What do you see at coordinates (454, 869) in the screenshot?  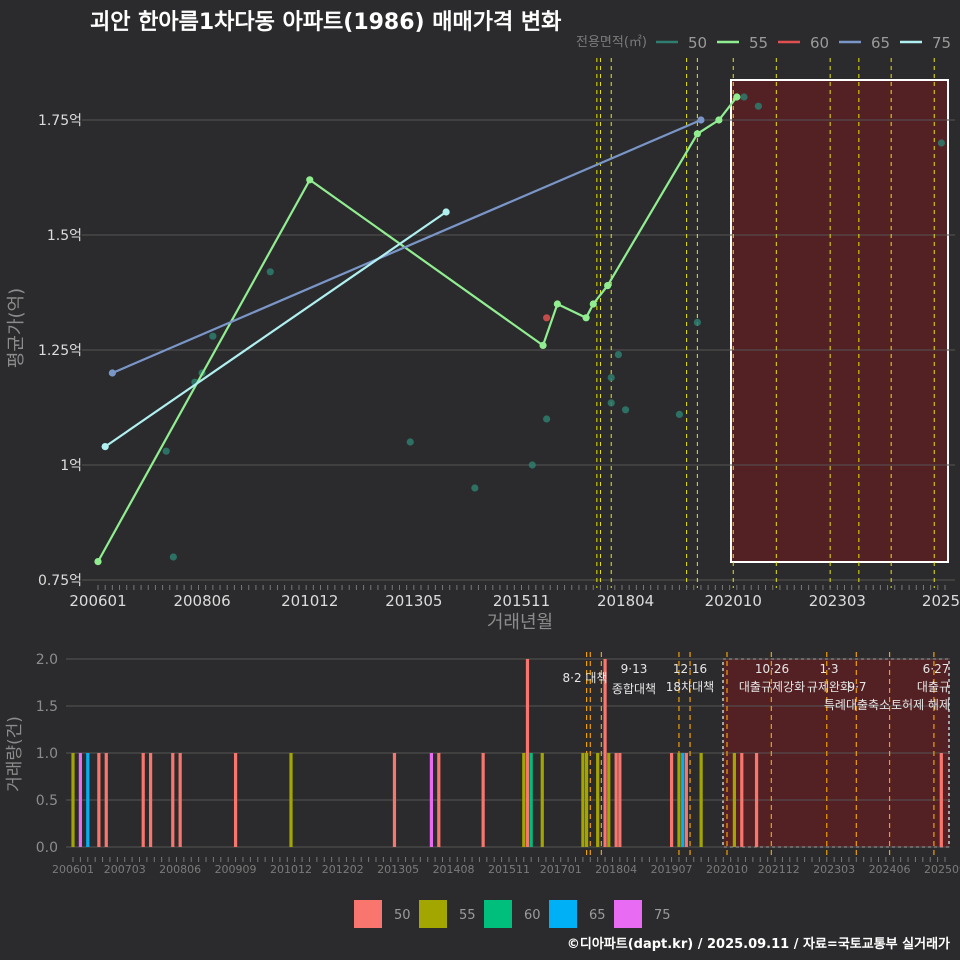 I see `x-tick-label: 201408` at bounding box center [454, 869].